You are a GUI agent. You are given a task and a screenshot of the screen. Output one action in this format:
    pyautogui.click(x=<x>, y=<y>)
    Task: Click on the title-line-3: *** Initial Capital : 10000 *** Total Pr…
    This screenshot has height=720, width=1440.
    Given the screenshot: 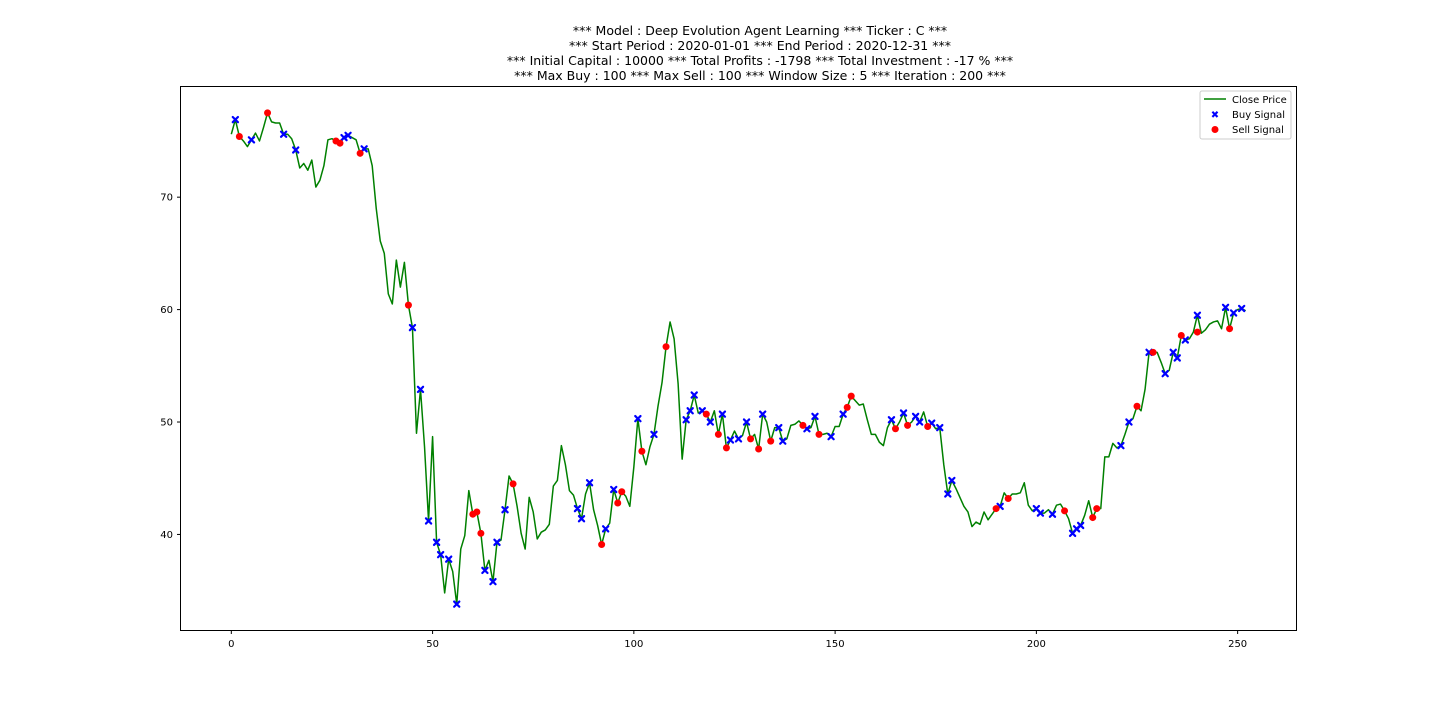 What is the action you would take?
    pyautogui.click(x=760, y=60)
    